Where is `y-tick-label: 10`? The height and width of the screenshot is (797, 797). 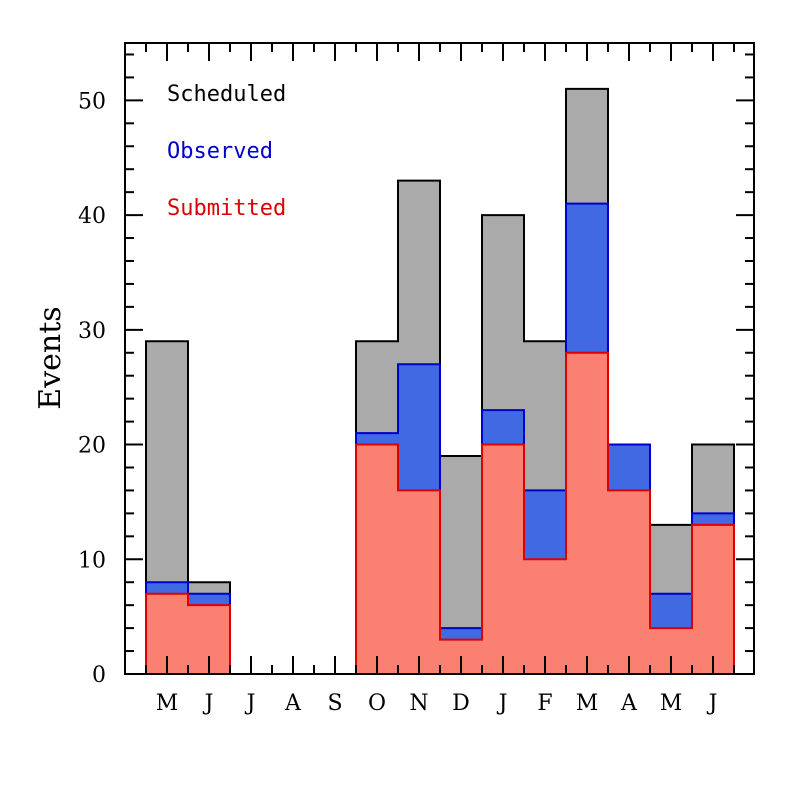 y-tick-label: 10 is located at coordinates (92, 560).